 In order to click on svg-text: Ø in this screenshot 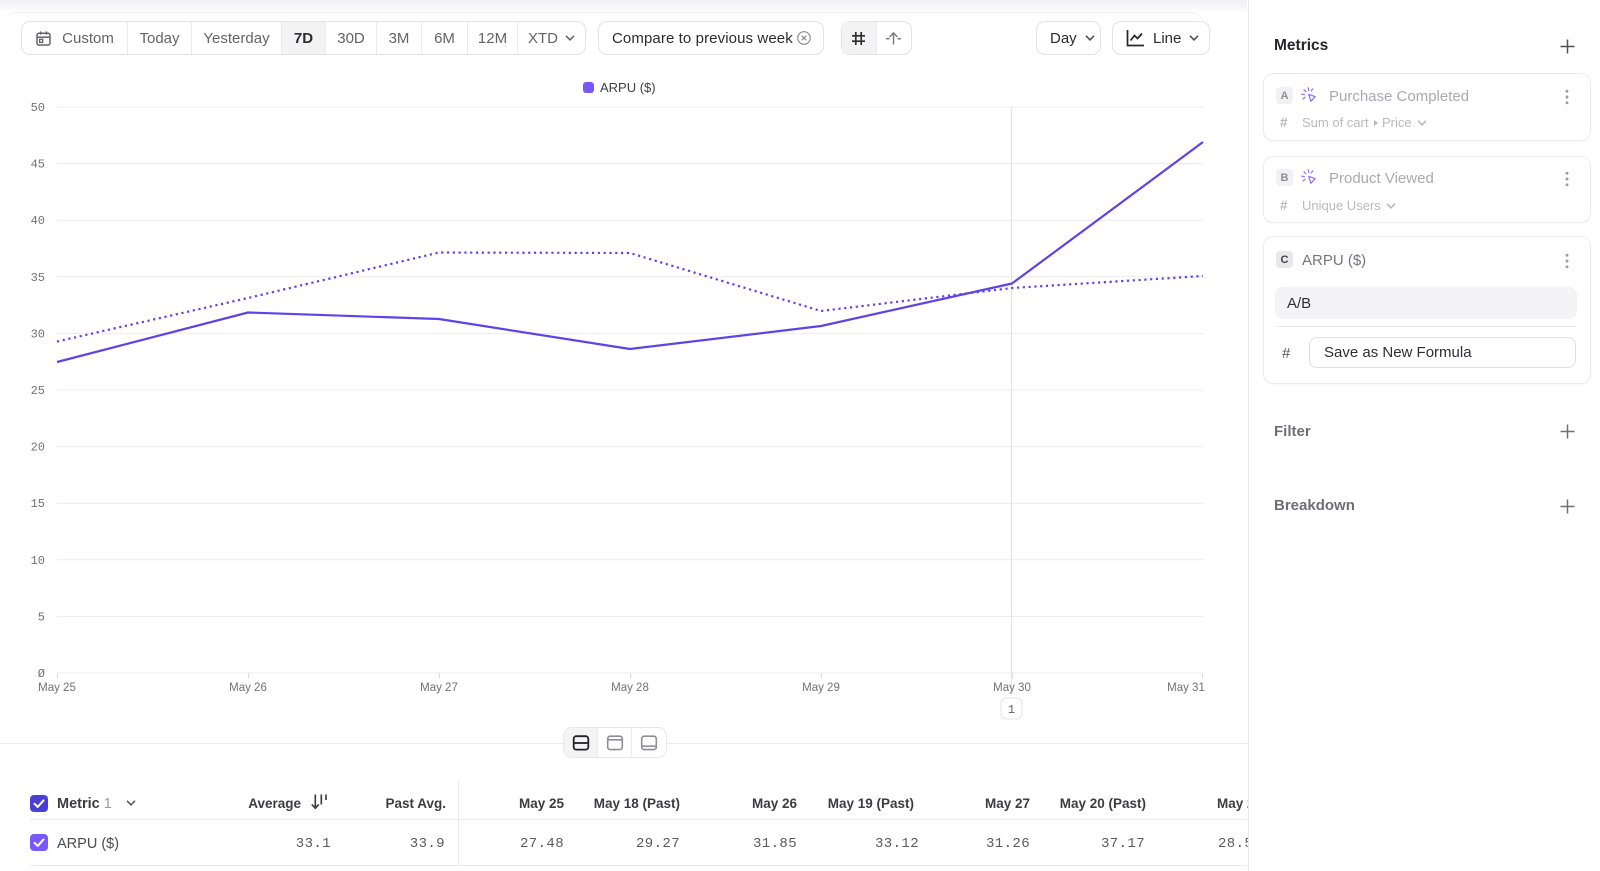, I will do `click(41, 674)`.